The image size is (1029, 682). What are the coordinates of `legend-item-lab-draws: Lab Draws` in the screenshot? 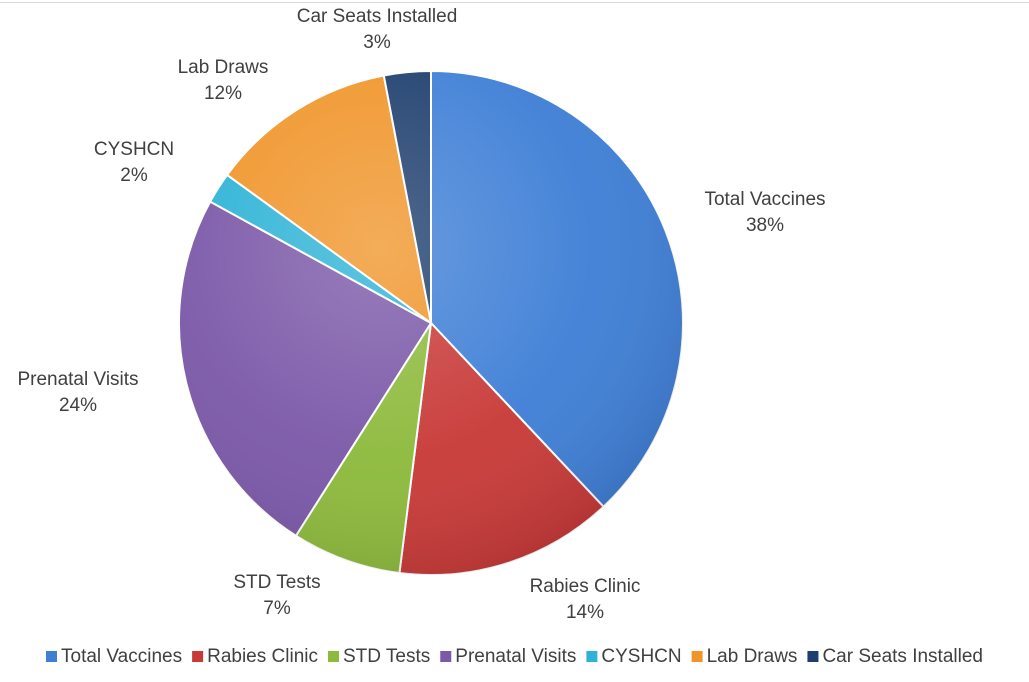 It's located at (744, 656).